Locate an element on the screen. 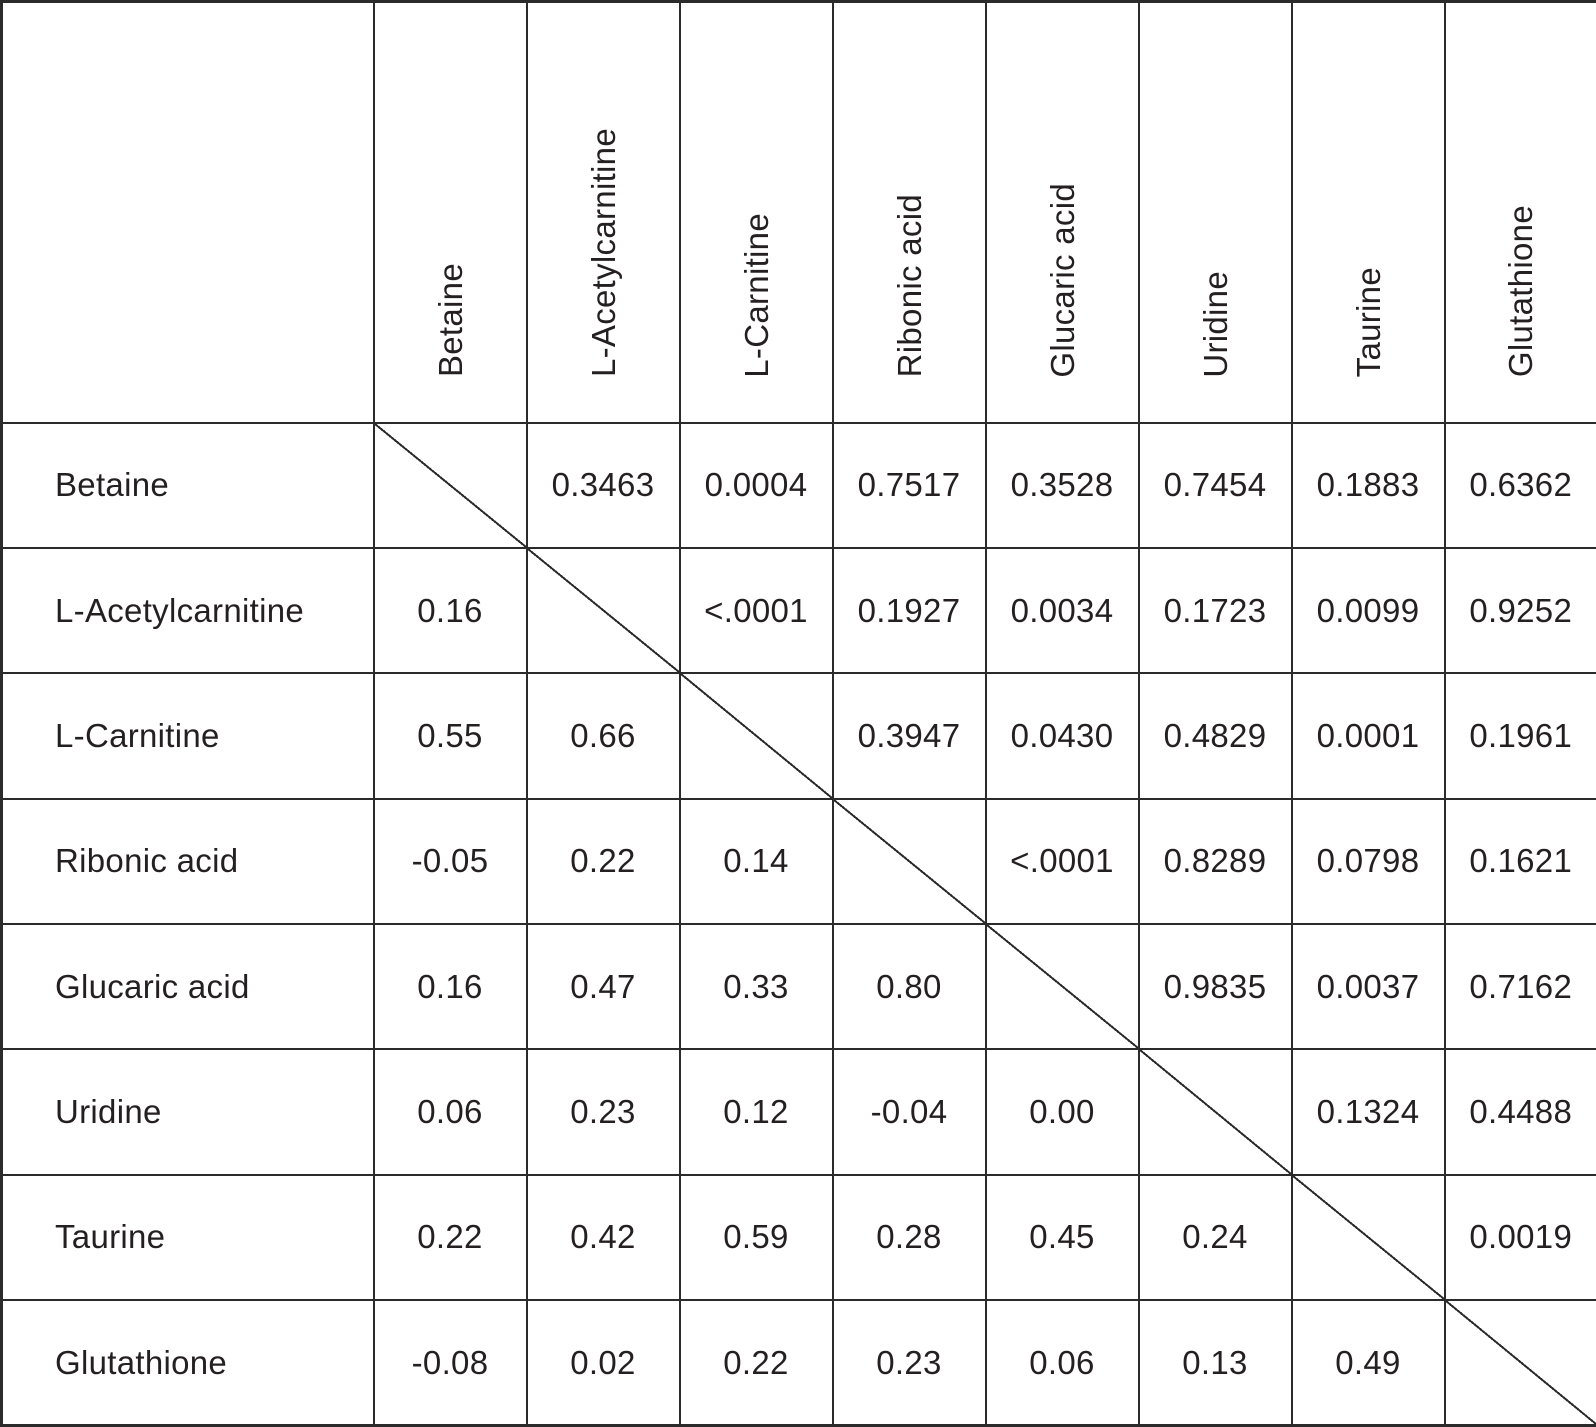 The image size is (1596, 1427). value-cell-l-acetylcarnitine-x-taurine: 0.0099 is located at coordinates (1368, 610).